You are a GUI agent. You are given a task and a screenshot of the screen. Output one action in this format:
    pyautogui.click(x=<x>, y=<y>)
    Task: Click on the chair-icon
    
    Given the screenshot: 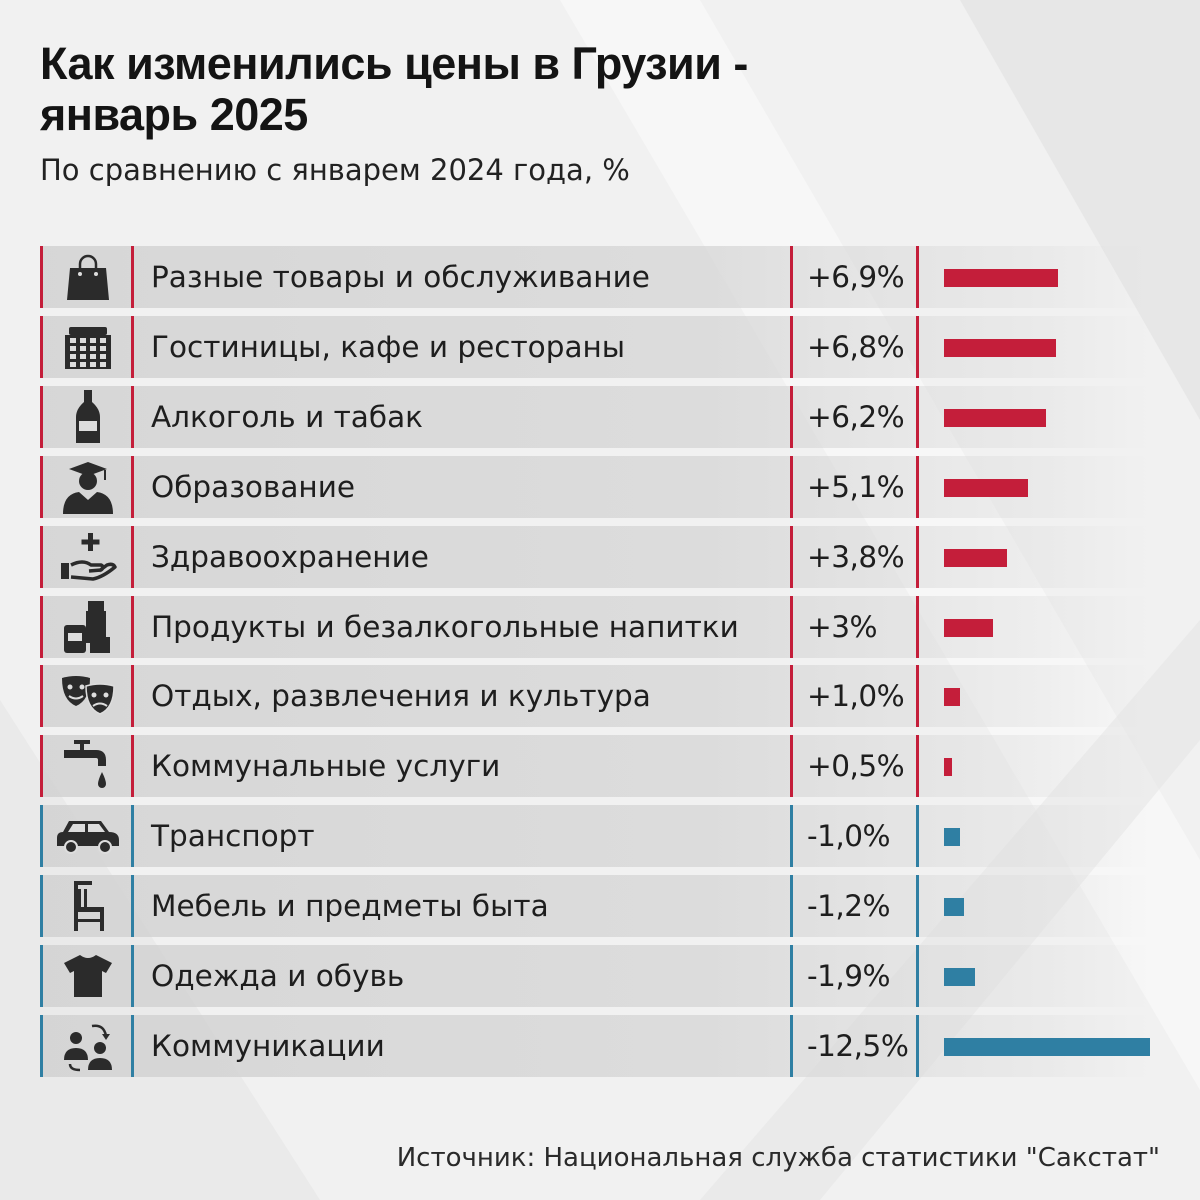 What is the action you would take?
    pyautogui.click(x=88, y=906)
    